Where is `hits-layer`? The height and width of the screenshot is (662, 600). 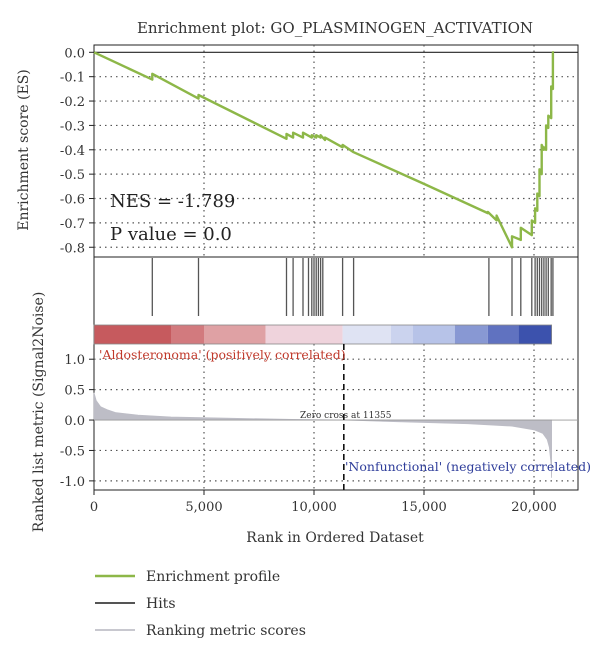
hits-layer is located at coordinates (352, 287).